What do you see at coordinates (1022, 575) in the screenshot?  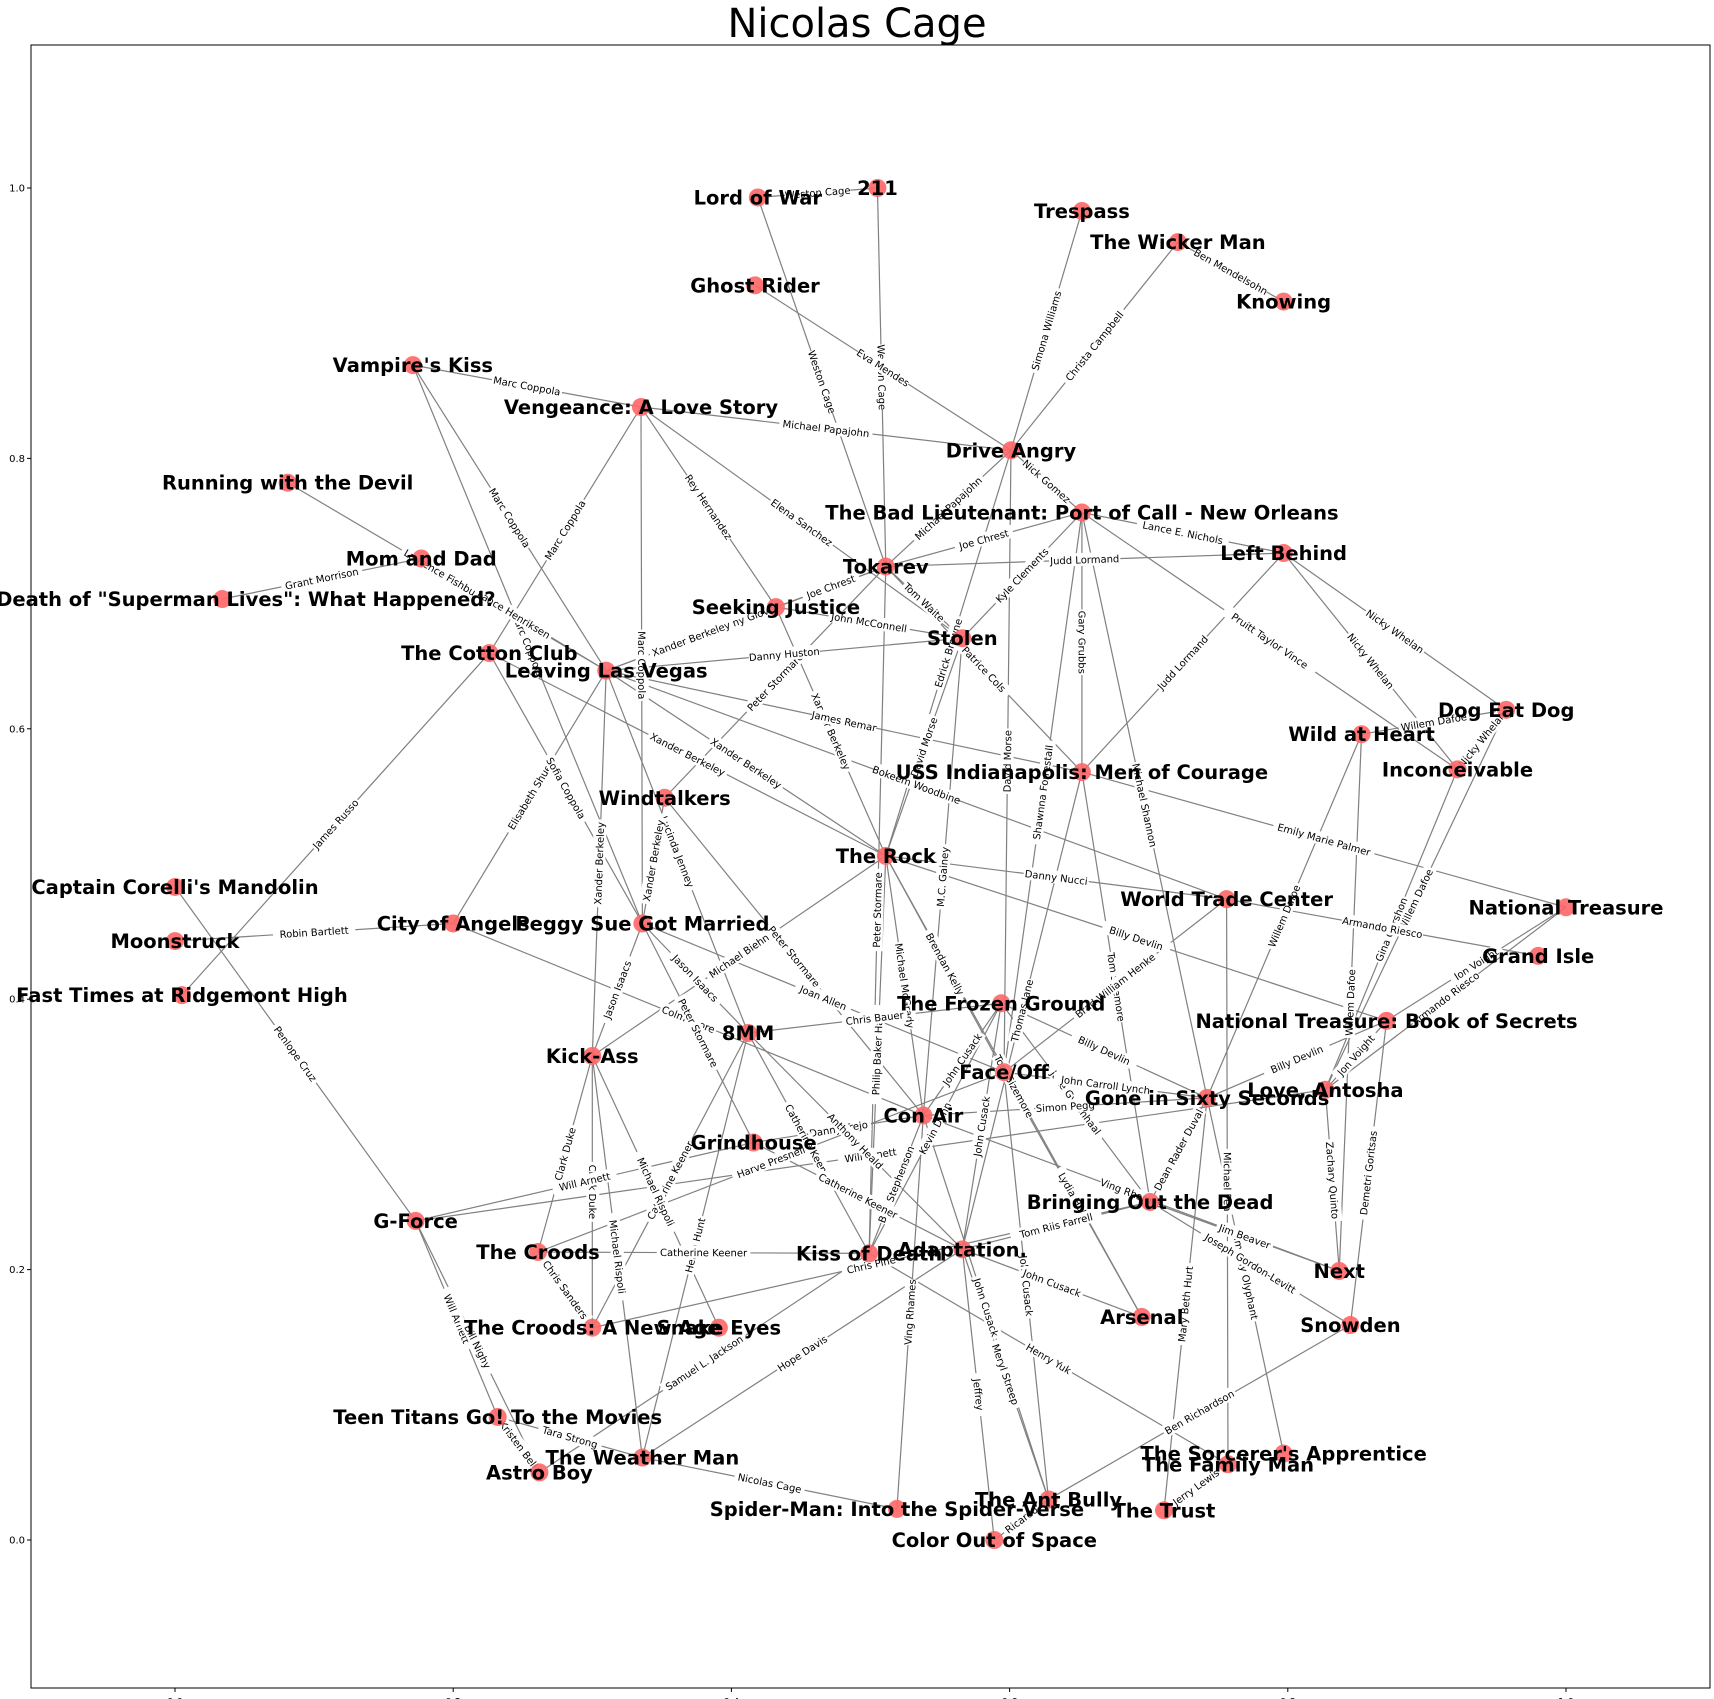 I see `edge-label: Kyle Clements` at bounding box center [1022, 575].